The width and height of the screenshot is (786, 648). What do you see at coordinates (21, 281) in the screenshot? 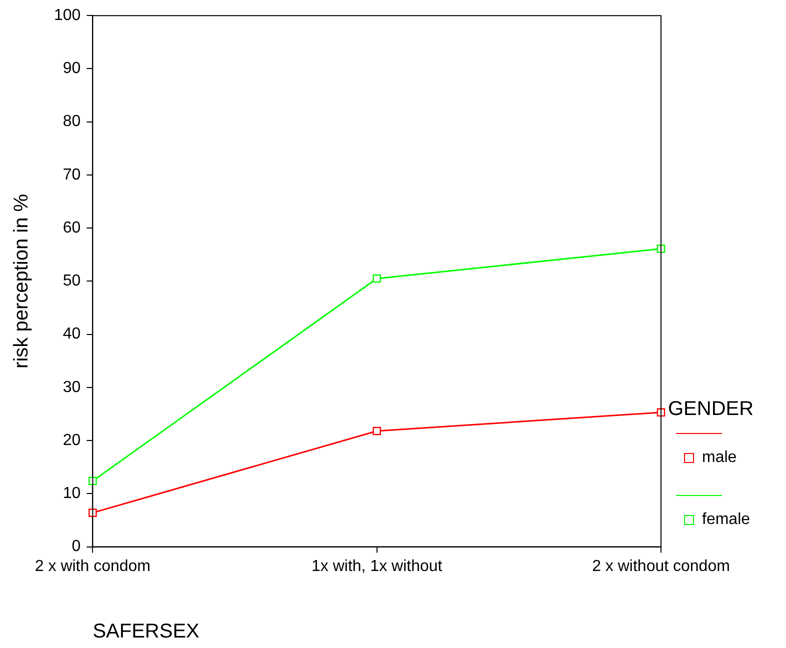
I see `y-axis-title: risk perception in %` at bounding box center [21, 281].